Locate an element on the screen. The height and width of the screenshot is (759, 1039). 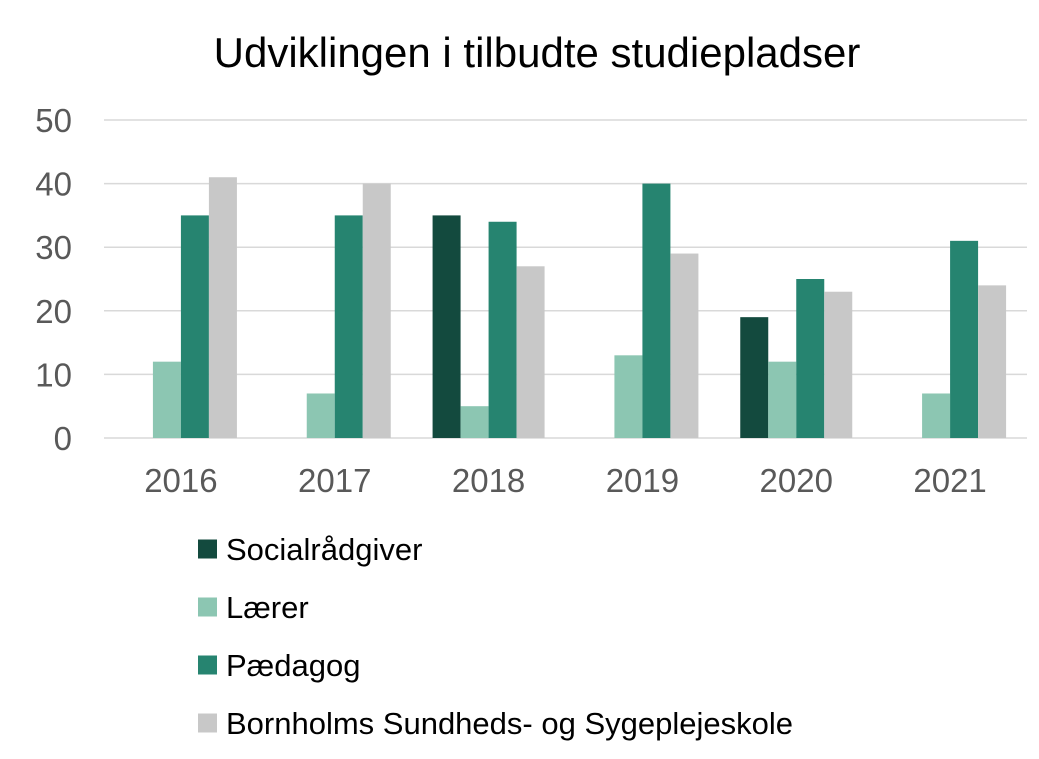
y-tick-label: 40 is located at coordinates (53, 184).